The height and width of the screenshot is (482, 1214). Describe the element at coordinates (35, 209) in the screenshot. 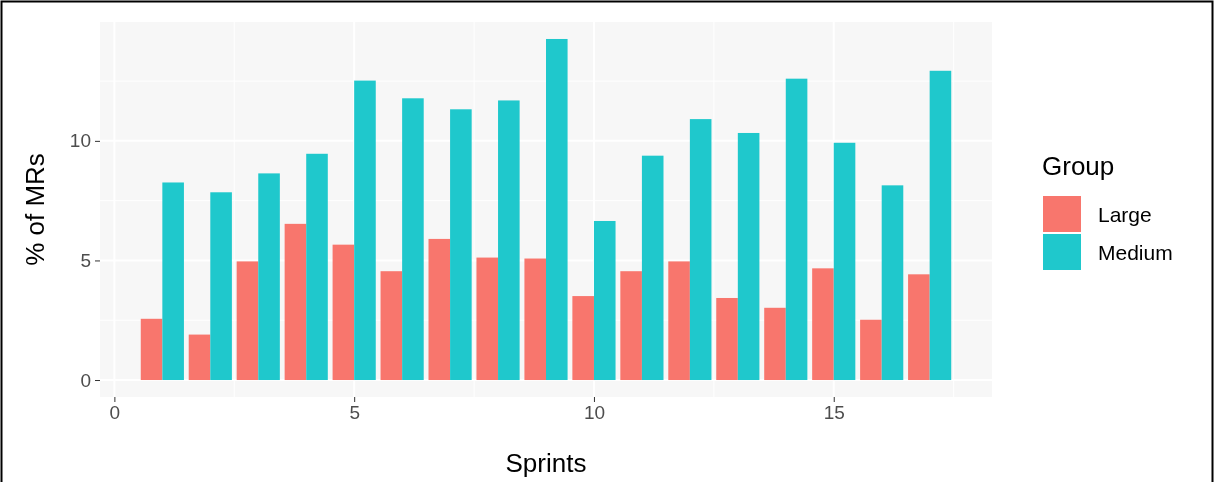

I see `y-axis-title: % of MRs` at that location.